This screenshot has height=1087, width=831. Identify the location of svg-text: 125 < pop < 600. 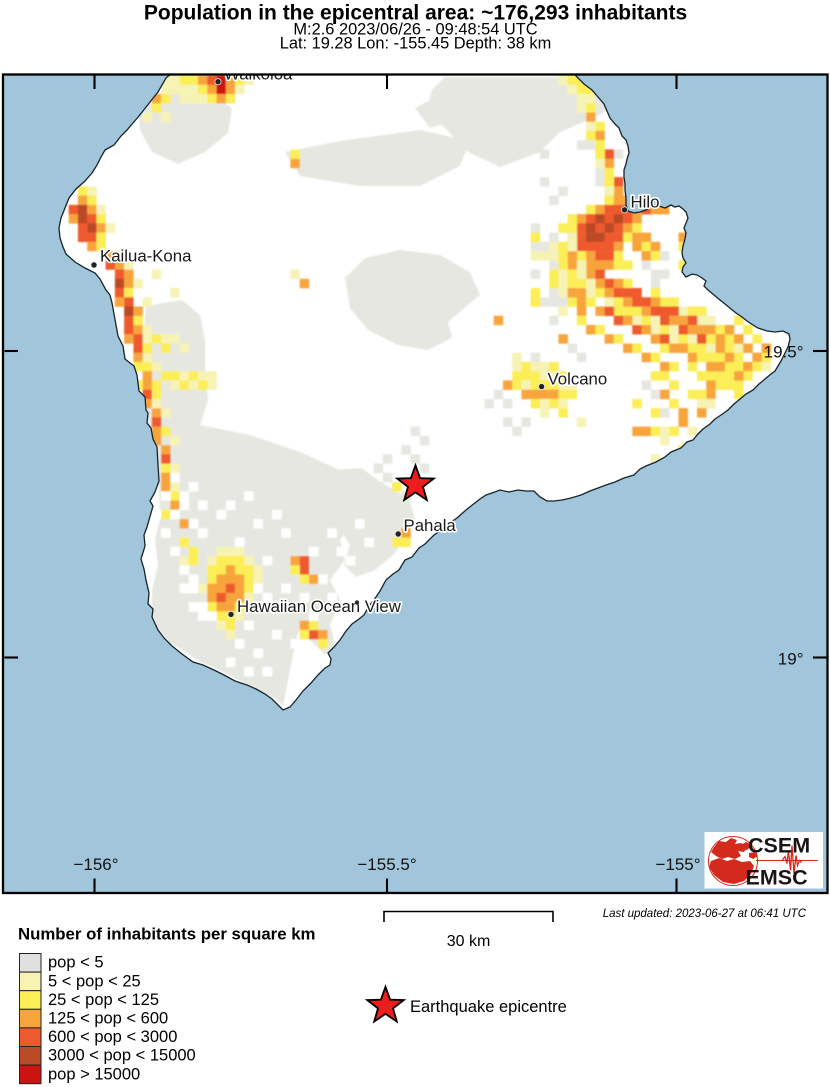
(108, 1019).